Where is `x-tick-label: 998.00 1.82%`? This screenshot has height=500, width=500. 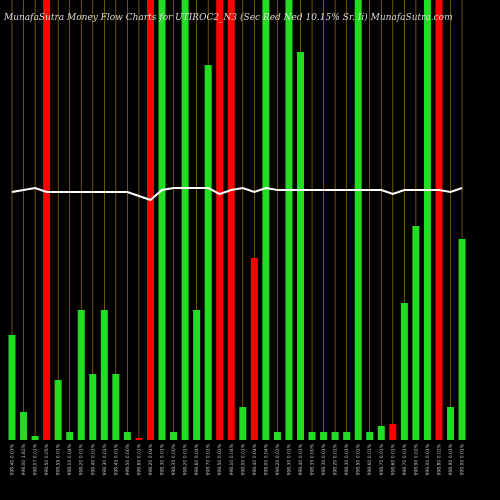
x-tick-label: 998.00 1.82% is located at coordinates (24, 459).